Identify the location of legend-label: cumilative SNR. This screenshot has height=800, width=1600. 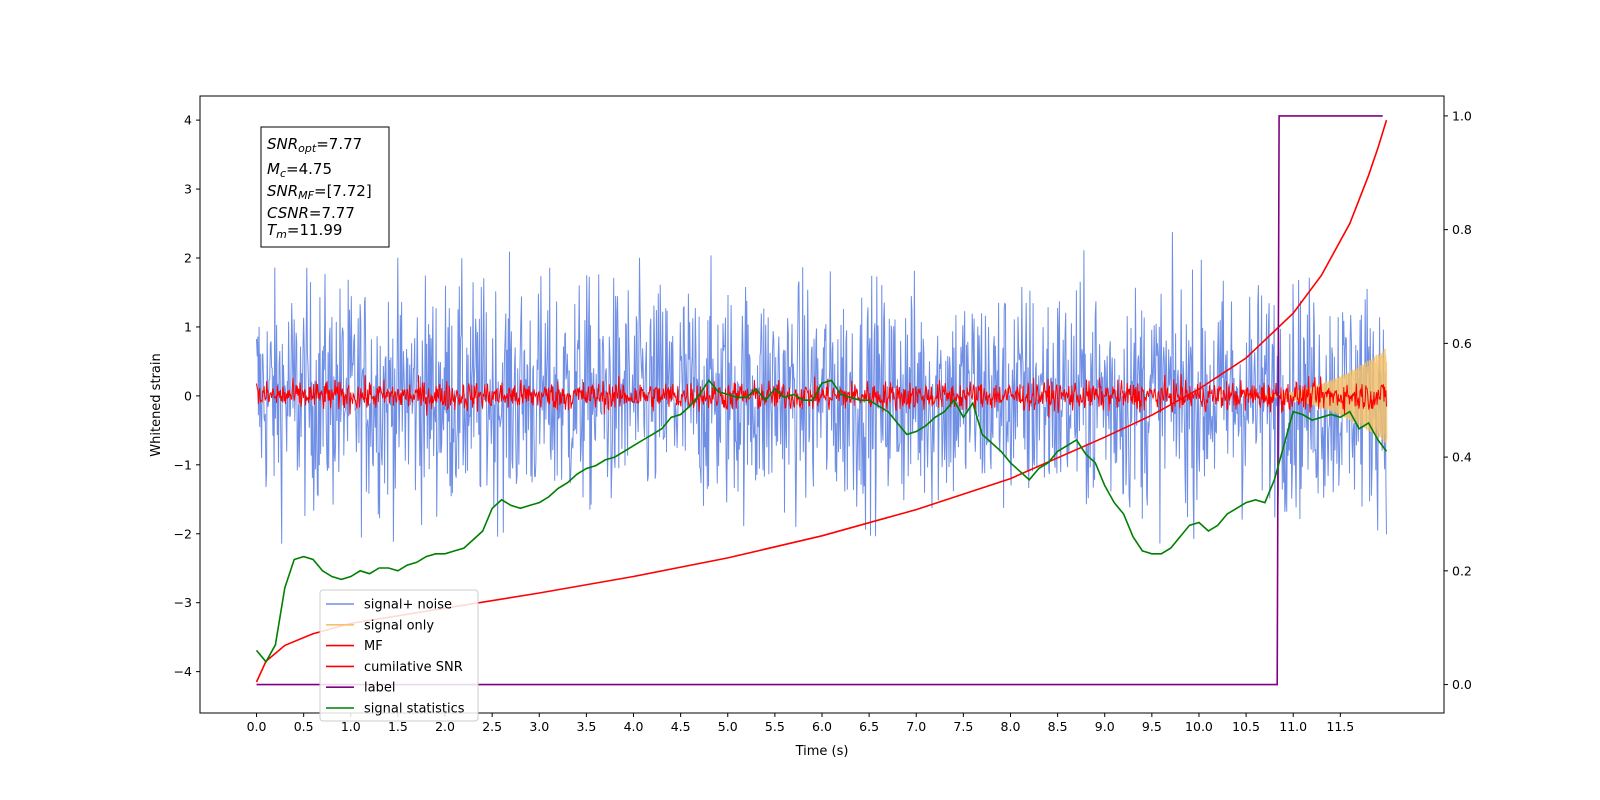
(413, 667).